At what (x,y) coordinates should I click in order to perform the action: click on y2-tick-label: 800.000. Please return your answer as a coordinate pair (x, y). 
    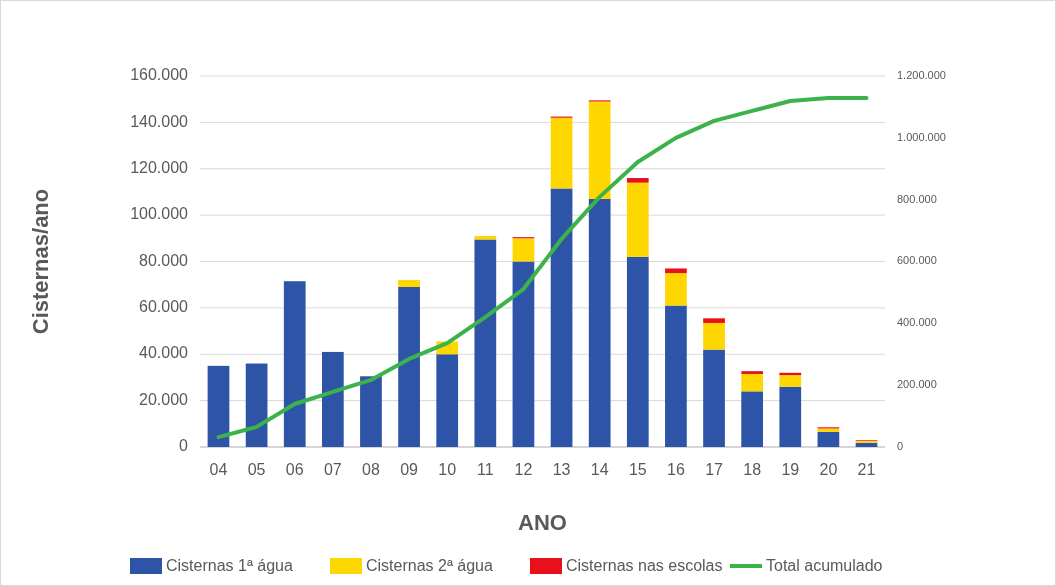
    Looking at the image, I should click on (917, 198).